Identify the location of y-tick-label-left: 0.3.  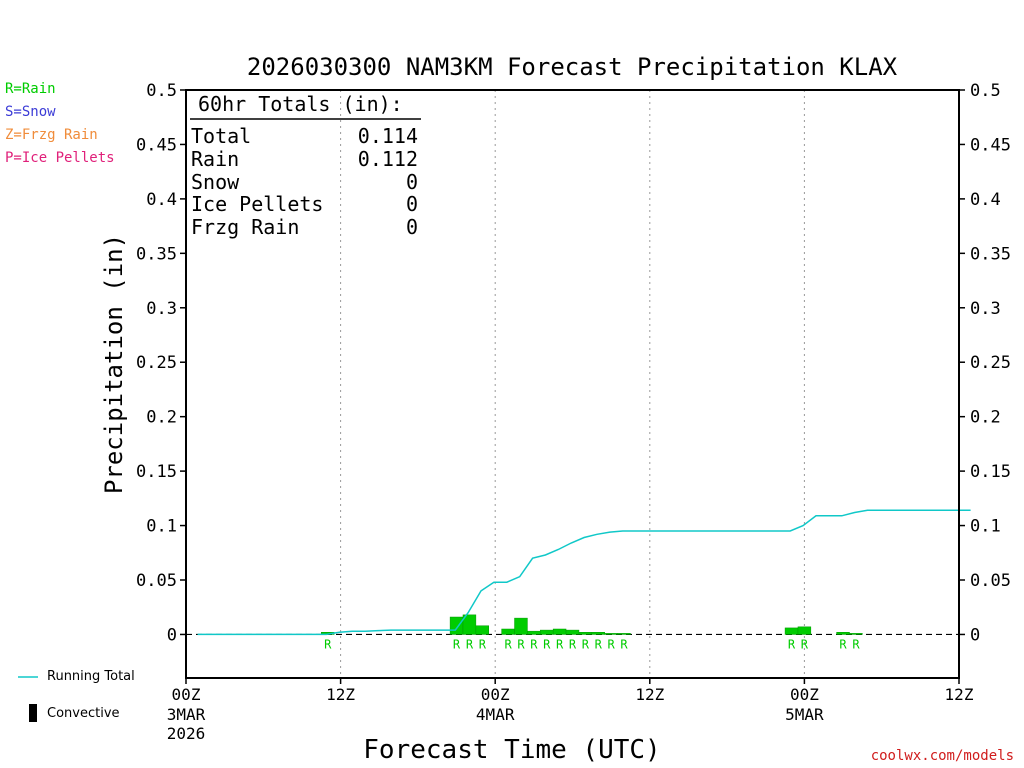
(161, 309).